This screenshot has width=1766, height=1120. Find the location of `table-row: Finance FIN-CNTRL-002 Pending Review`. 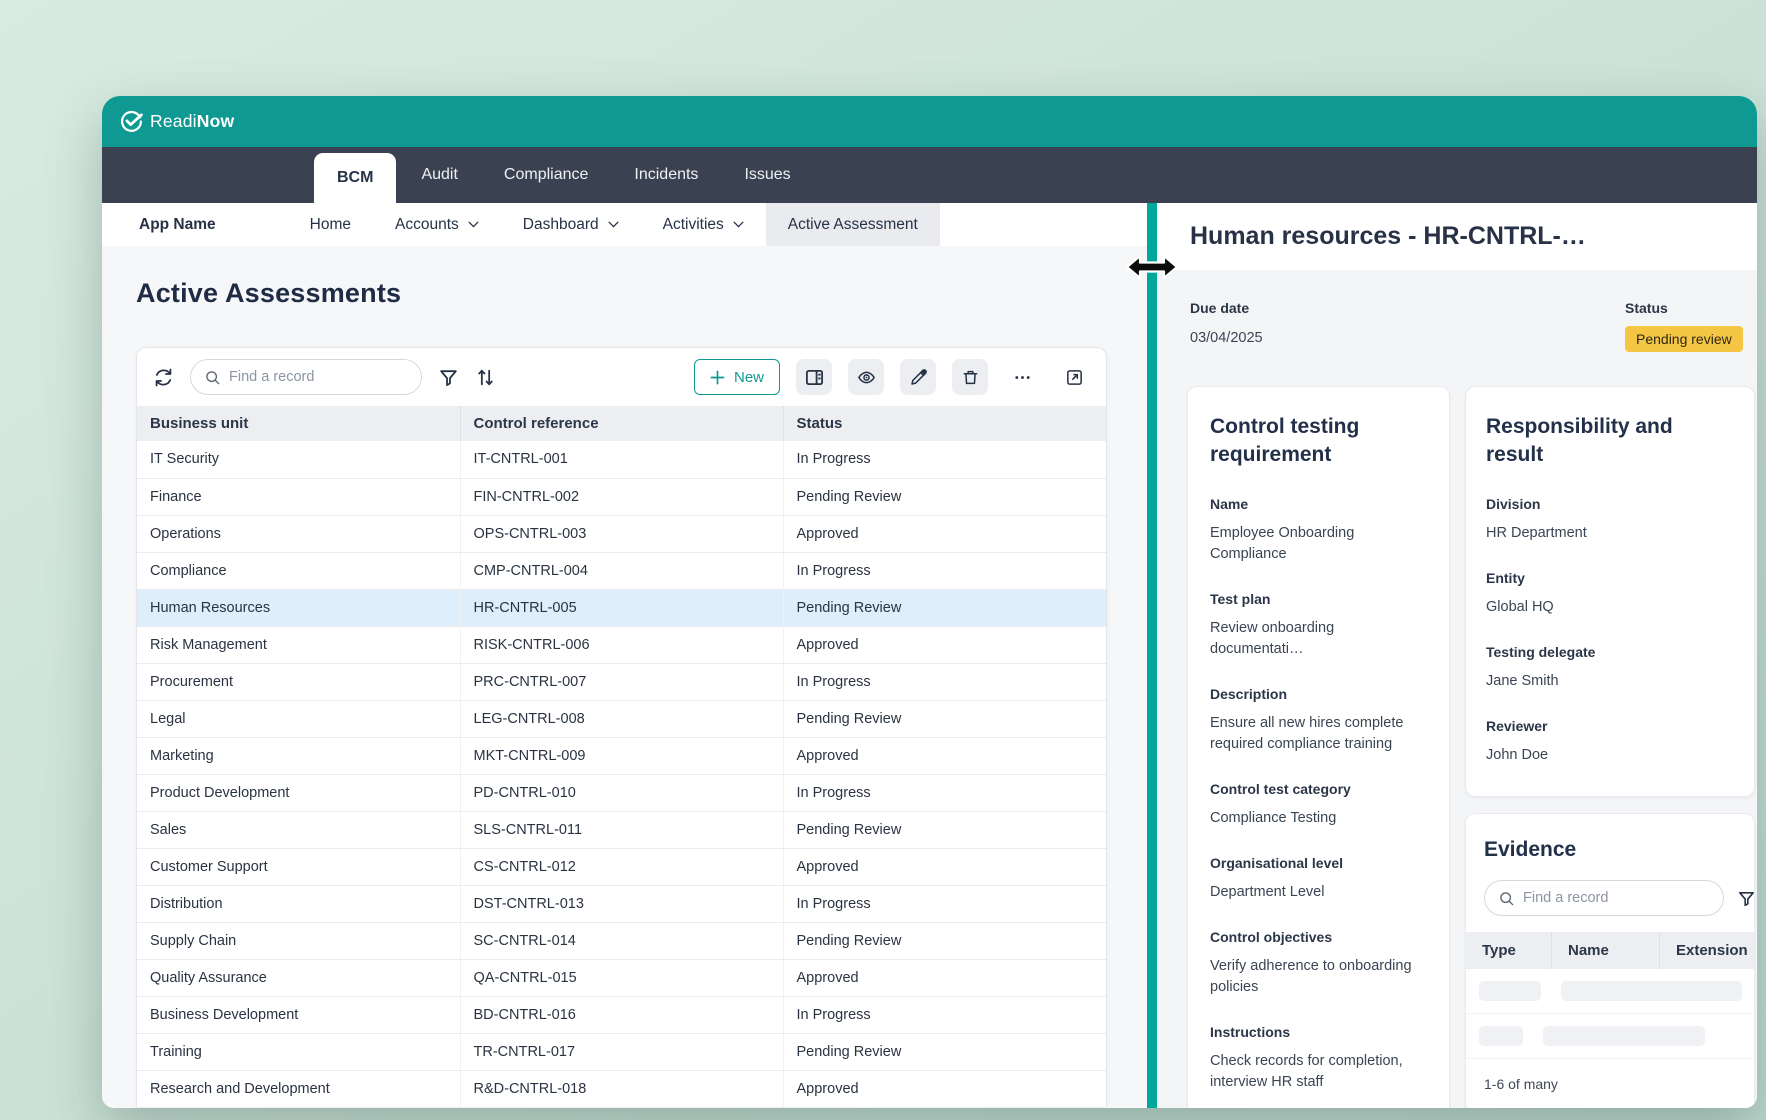

table-row: Finance FIN-CNTRL-002 Pending Review is located at coordinates (621, 497).